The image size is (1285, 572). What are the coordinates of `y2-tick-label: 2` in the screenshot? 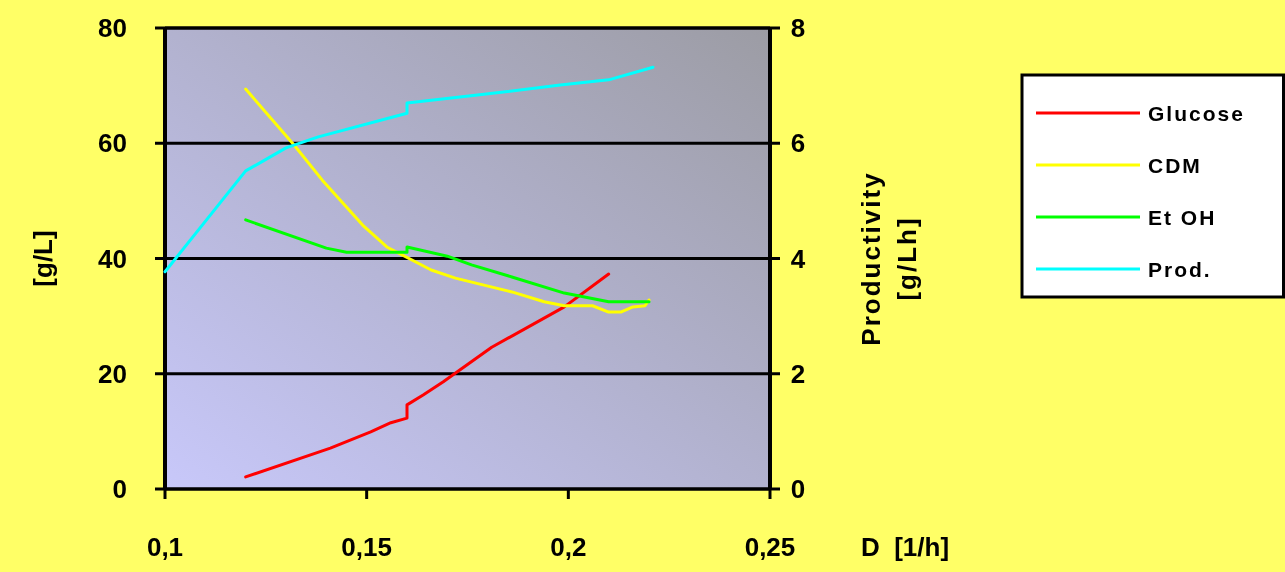 It's located at (798, 373).